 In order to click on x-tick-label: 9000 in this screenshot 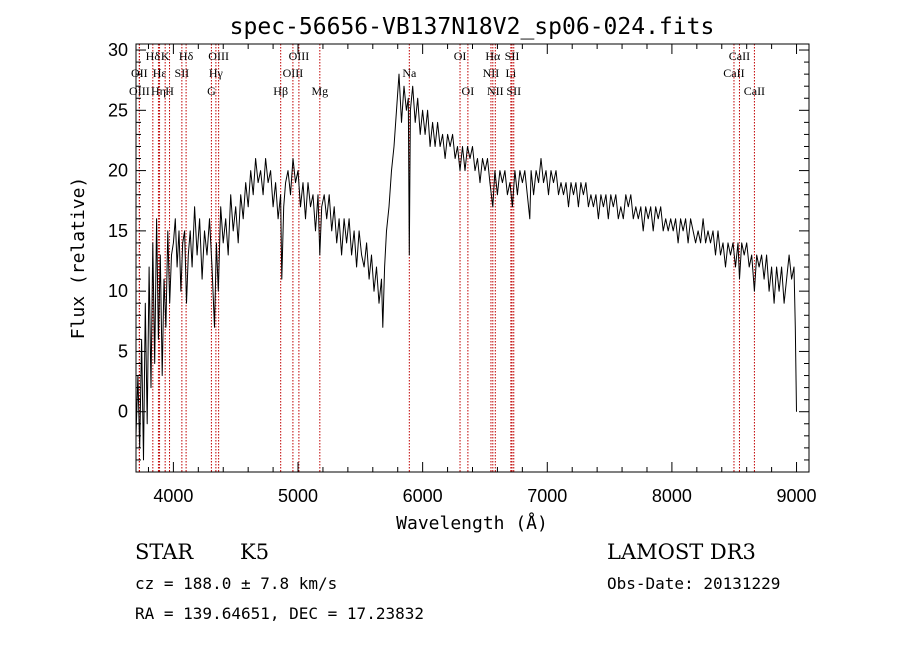, I will do `click(797, 496)`.